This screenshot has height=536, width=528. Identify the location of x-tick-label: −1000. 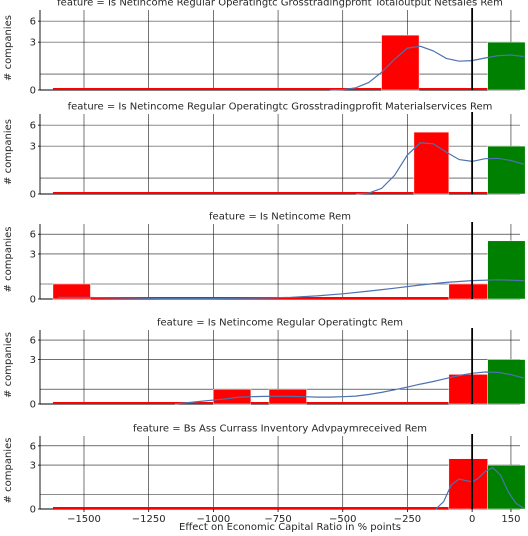
(213, 519).